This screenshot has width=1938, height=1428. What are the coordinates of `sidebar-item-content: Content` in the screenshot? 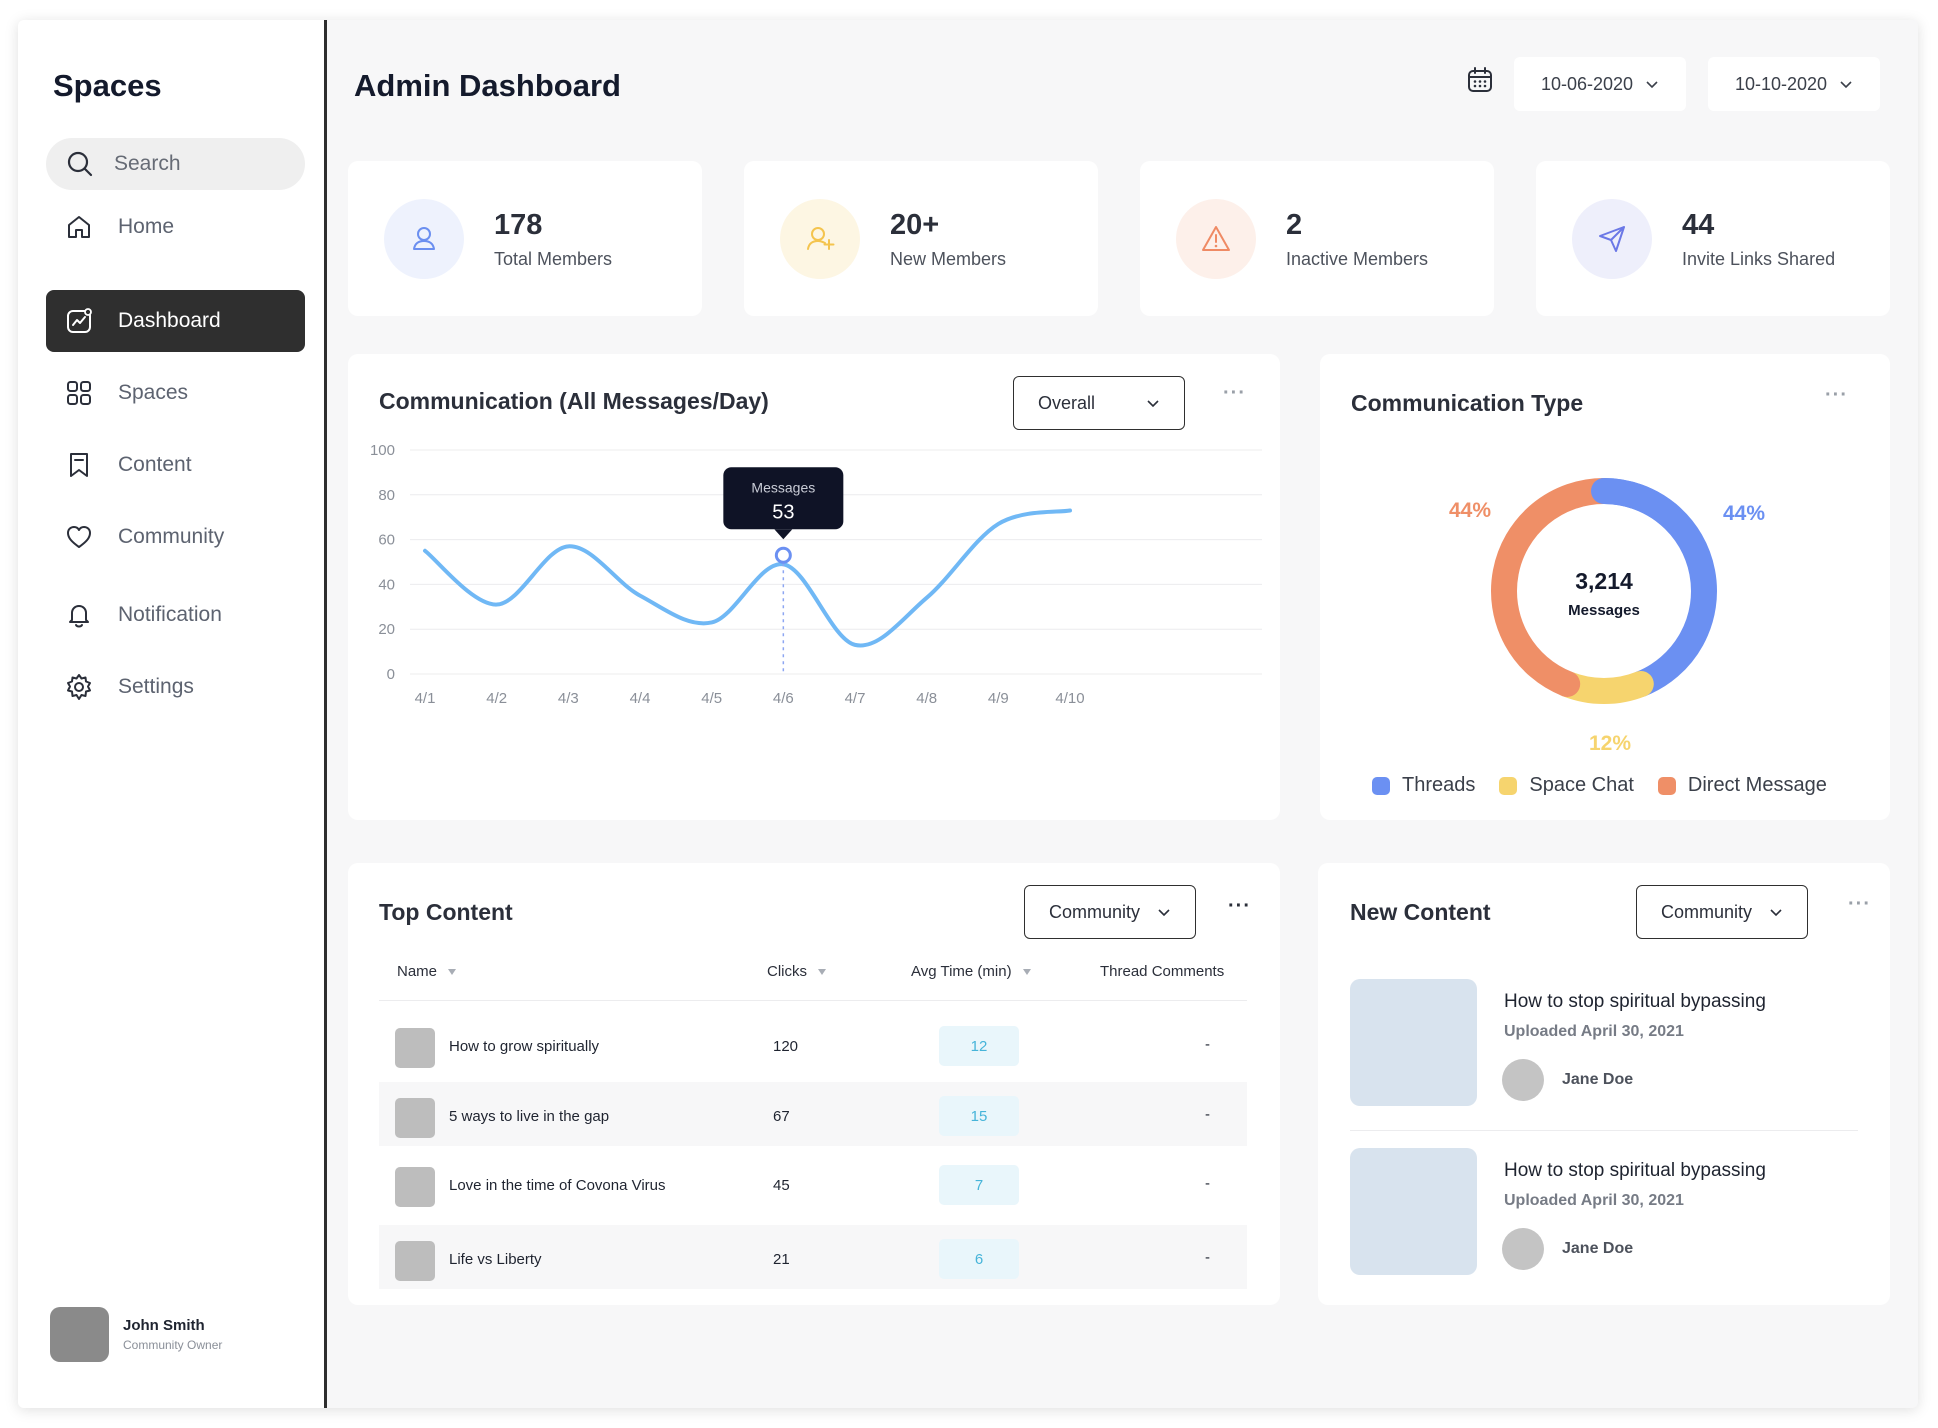 It's located at (175, 465).